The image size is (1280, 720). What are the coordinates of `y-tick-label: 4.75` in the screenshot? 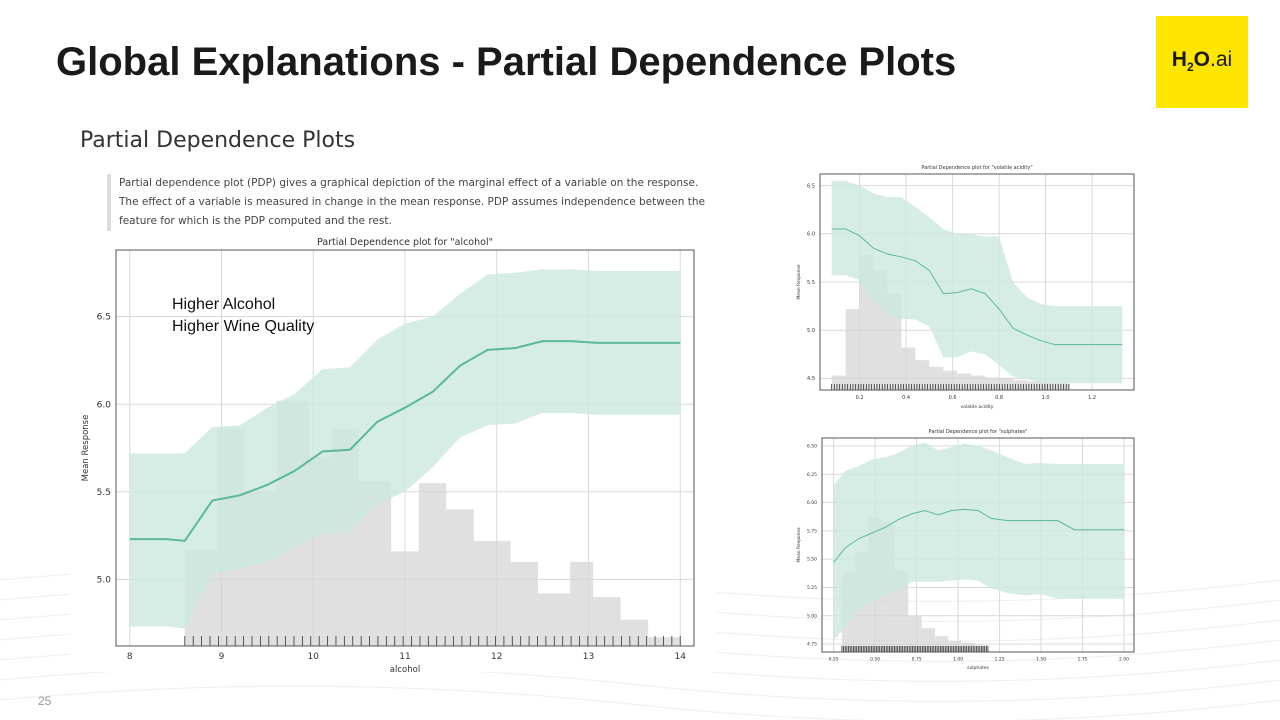 It's located at (812, 645).